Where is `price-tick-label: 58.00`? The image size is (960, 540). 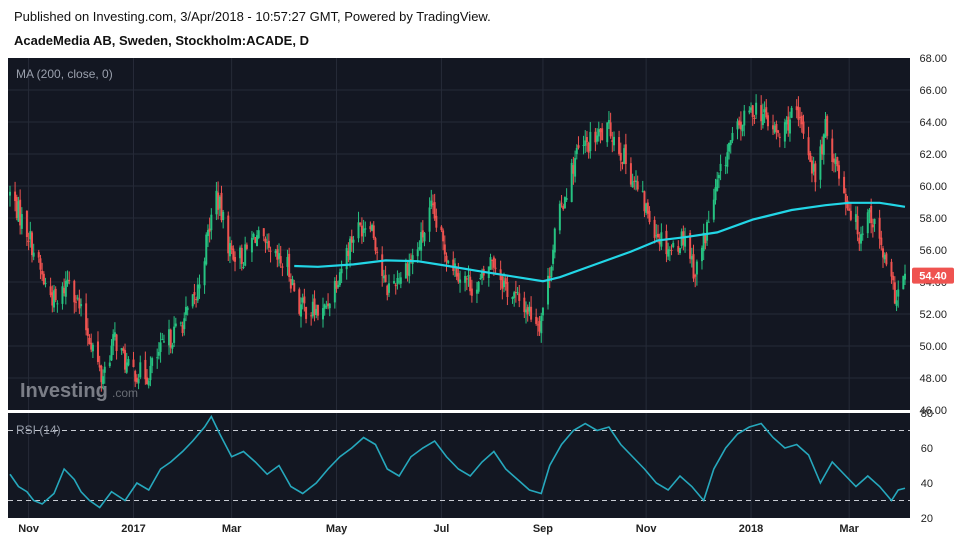
price-tick-label: 58.00 is located at coordinates (933, 219).